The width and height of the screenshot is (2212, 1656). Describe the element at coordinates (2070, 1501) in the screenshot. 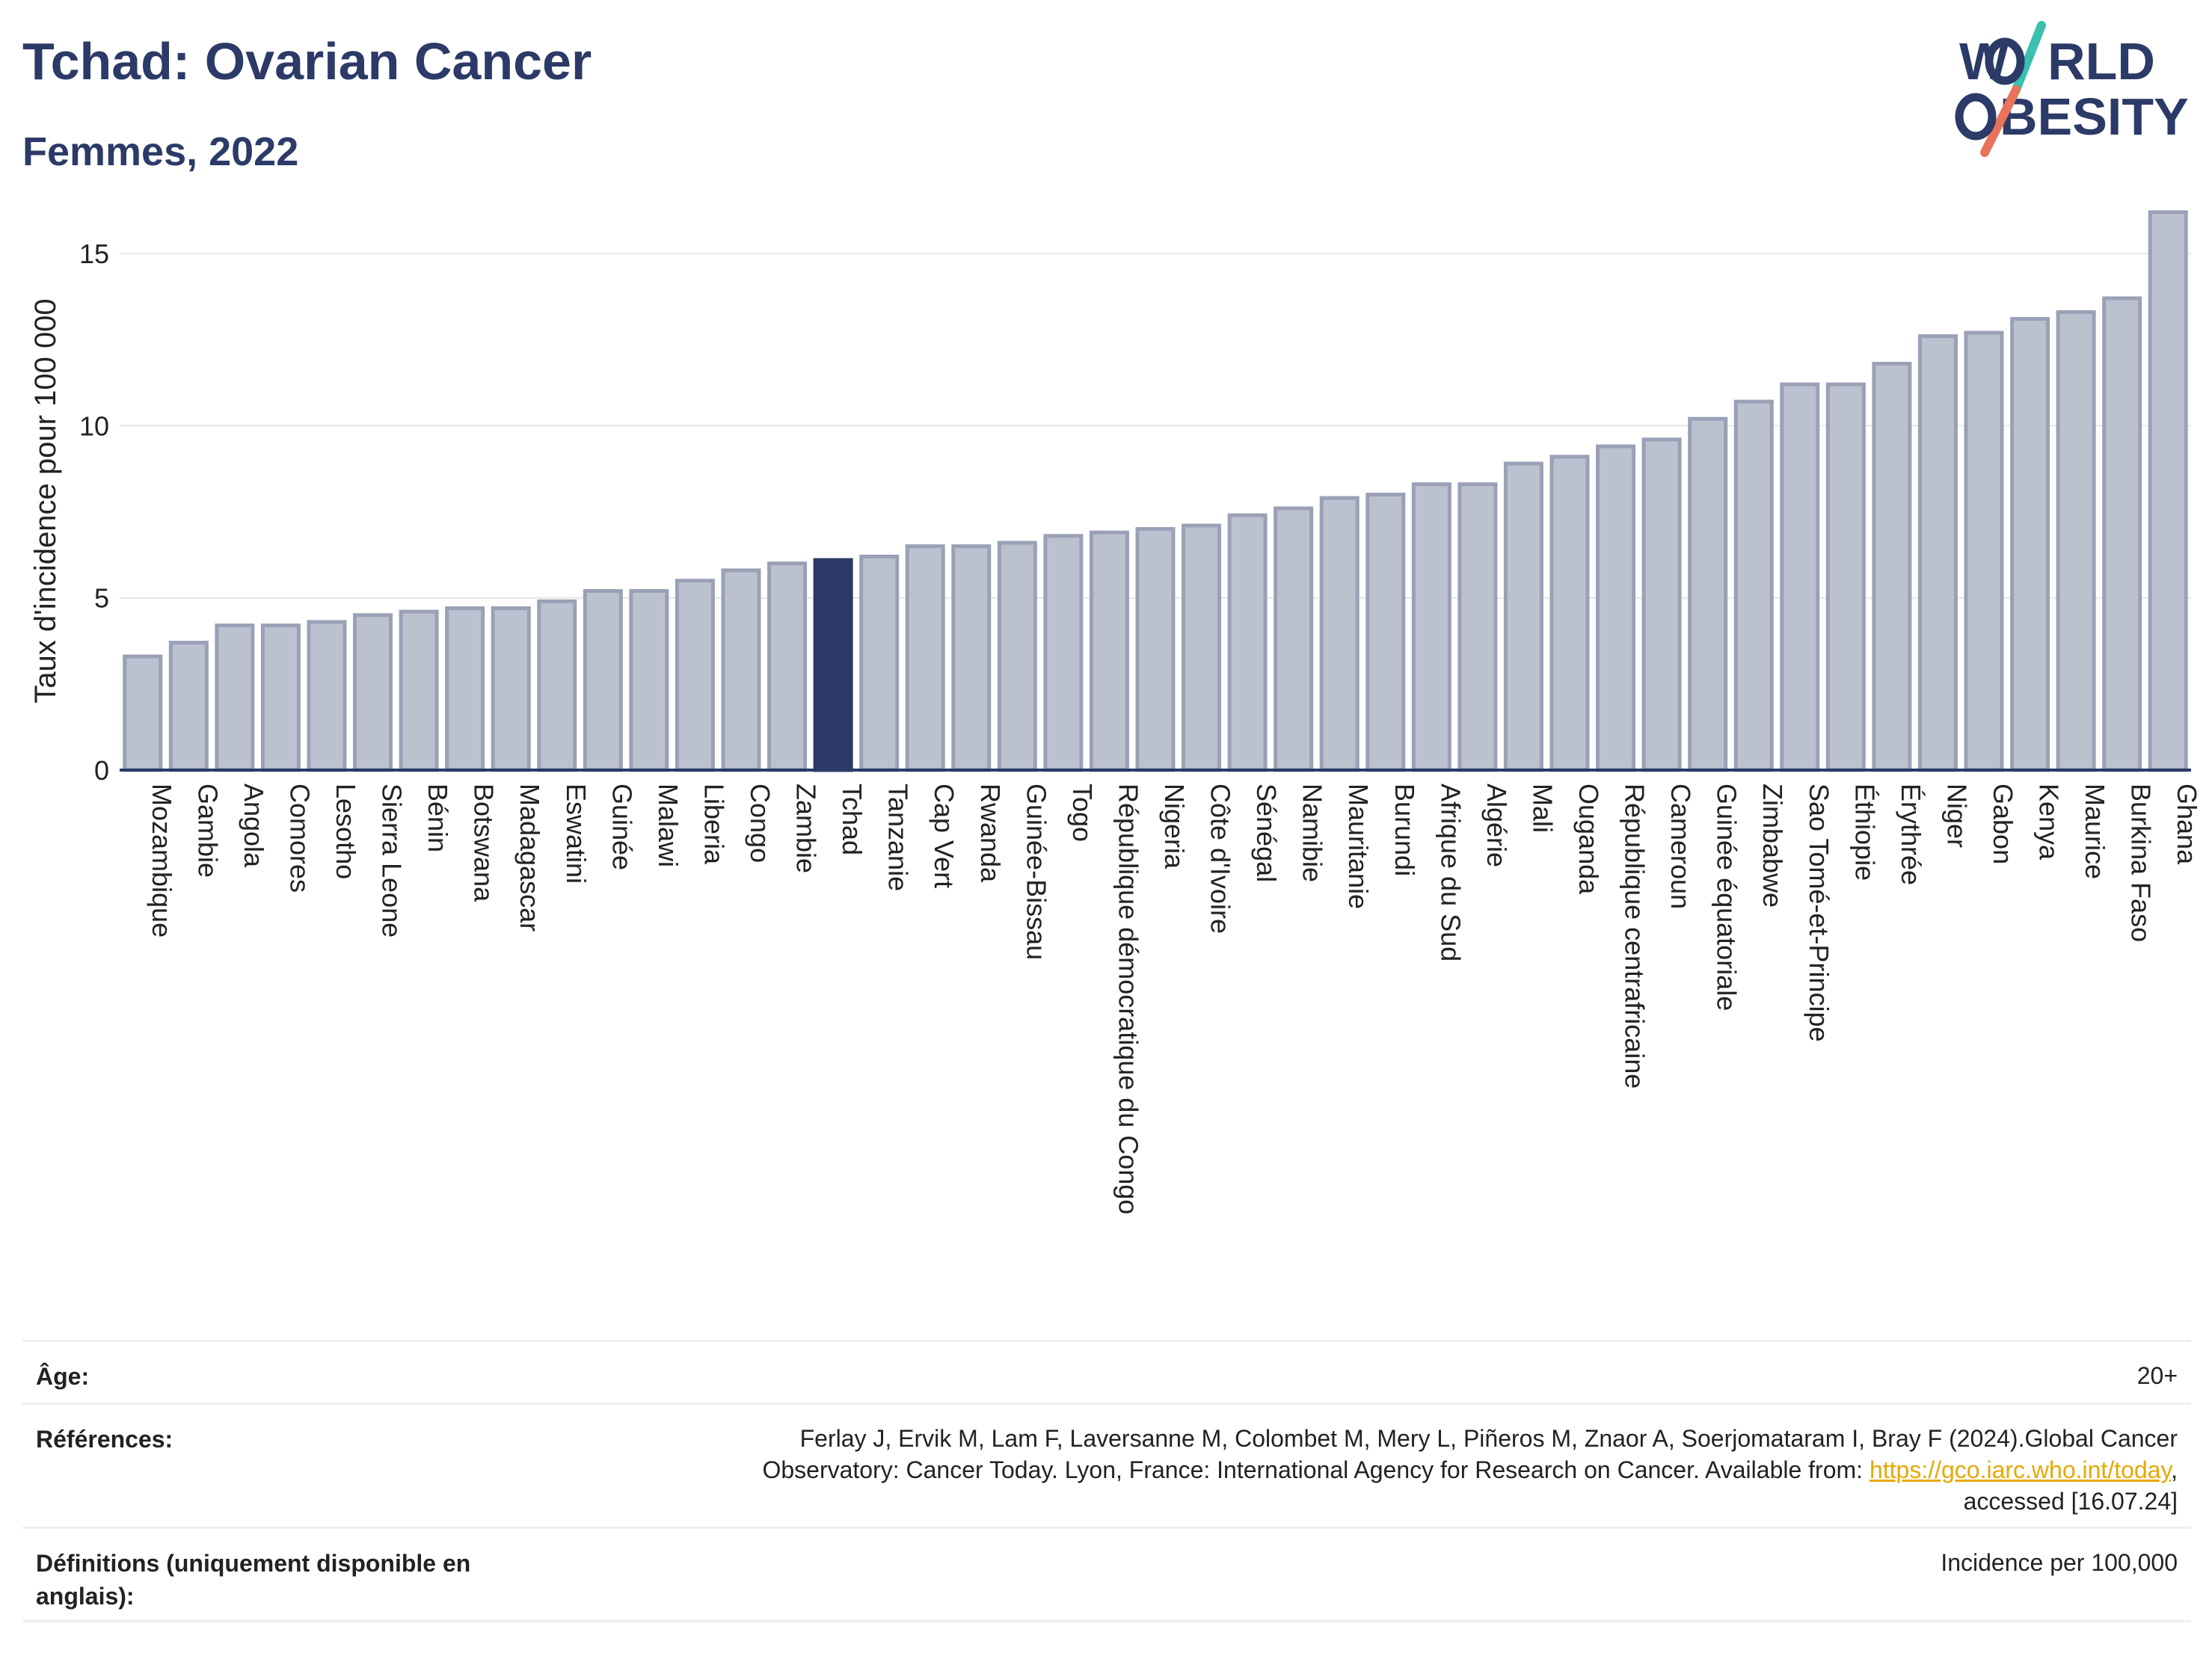

I see `references-text-4: accessed [16.07.24]` at that location.